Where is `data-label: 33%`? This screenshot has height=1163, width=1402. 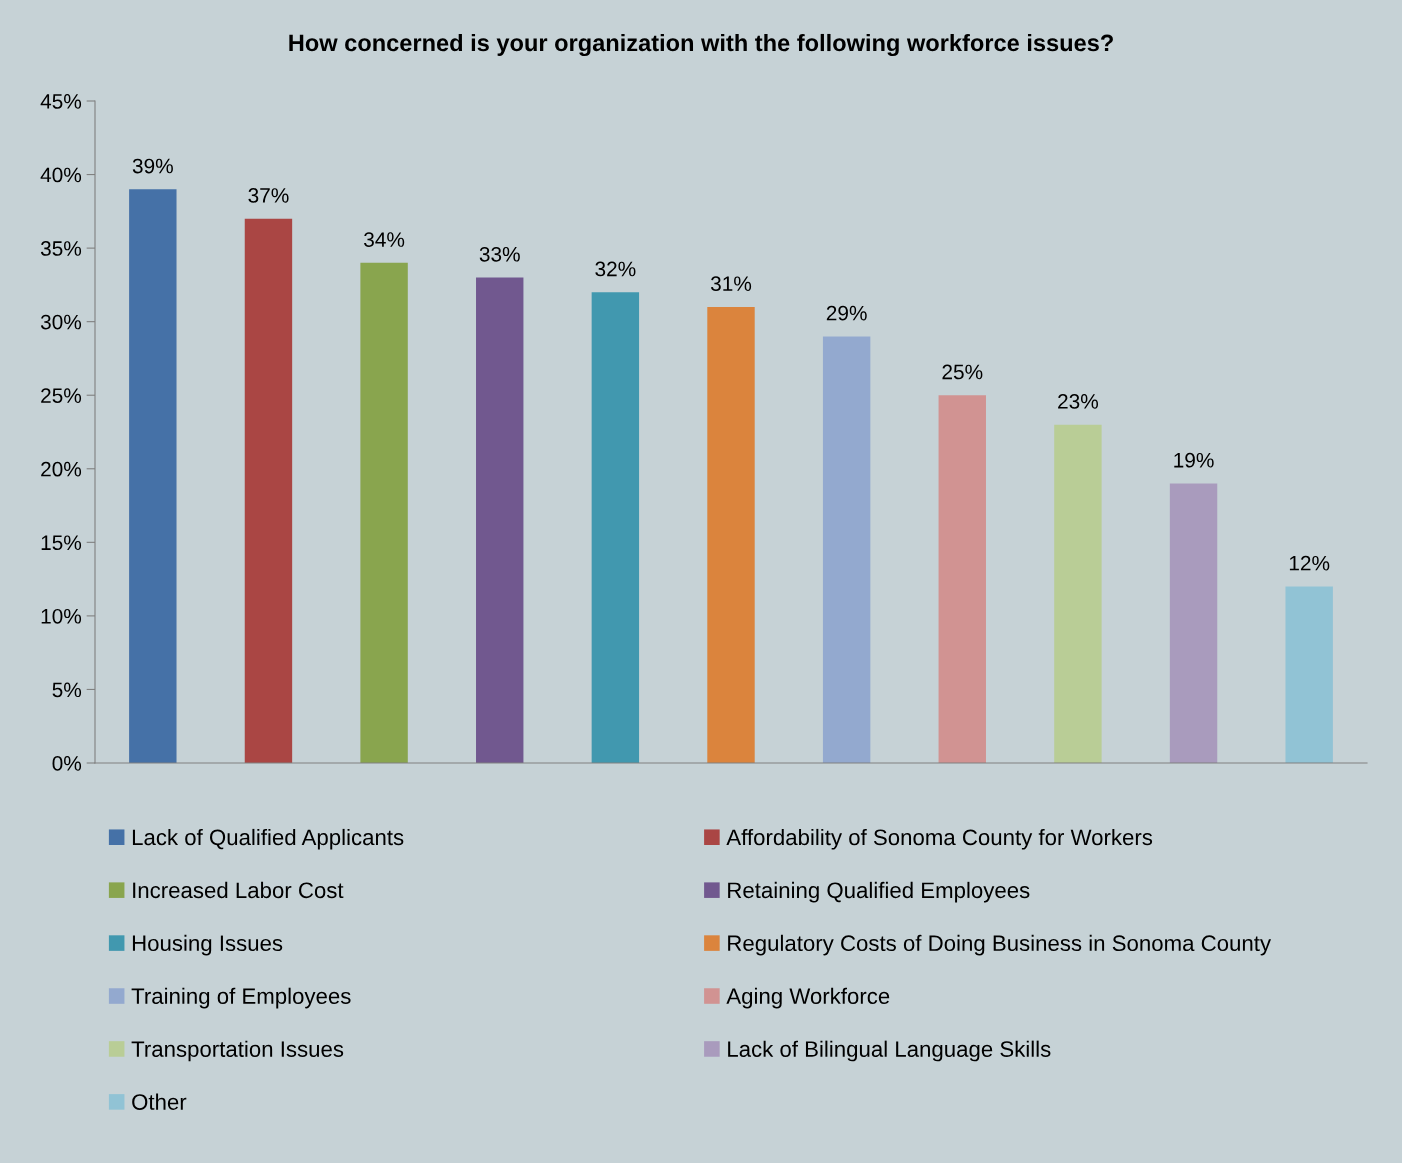
data-label: 33% is located at coordinates (499, 254).